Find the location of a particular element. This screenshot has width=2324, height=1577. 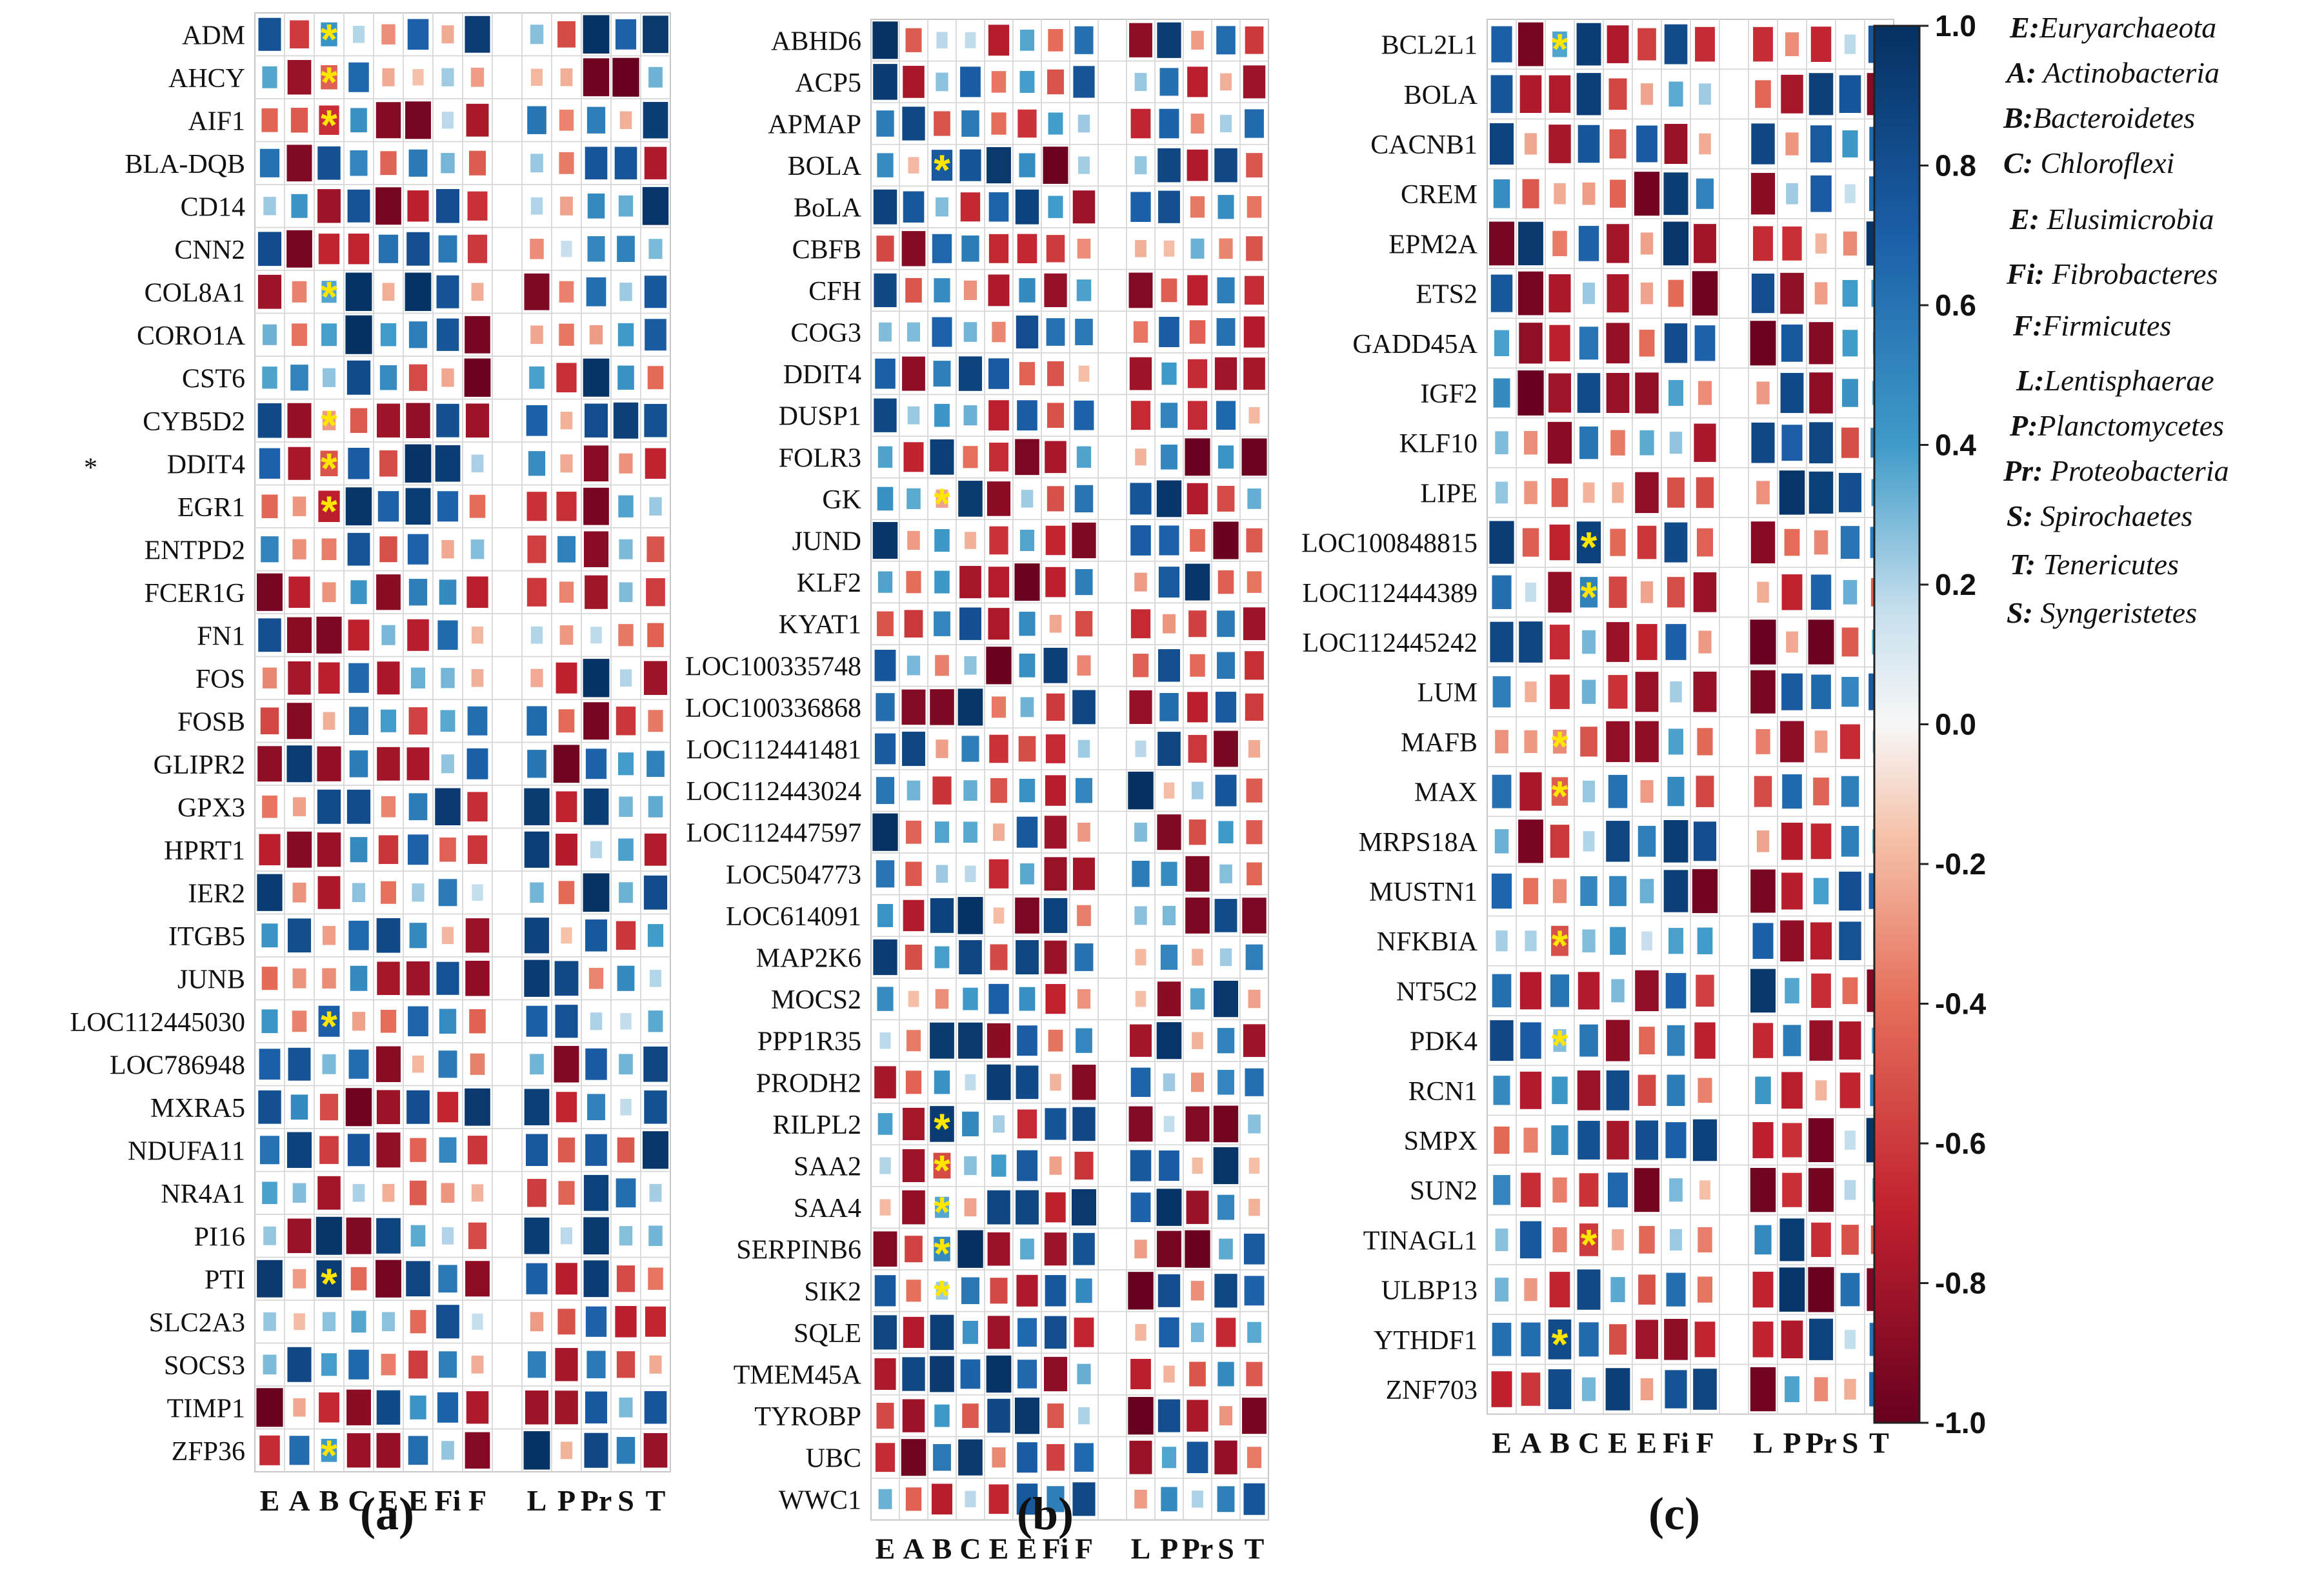

gene-label: COG3 is located at coordinates (825, 334).